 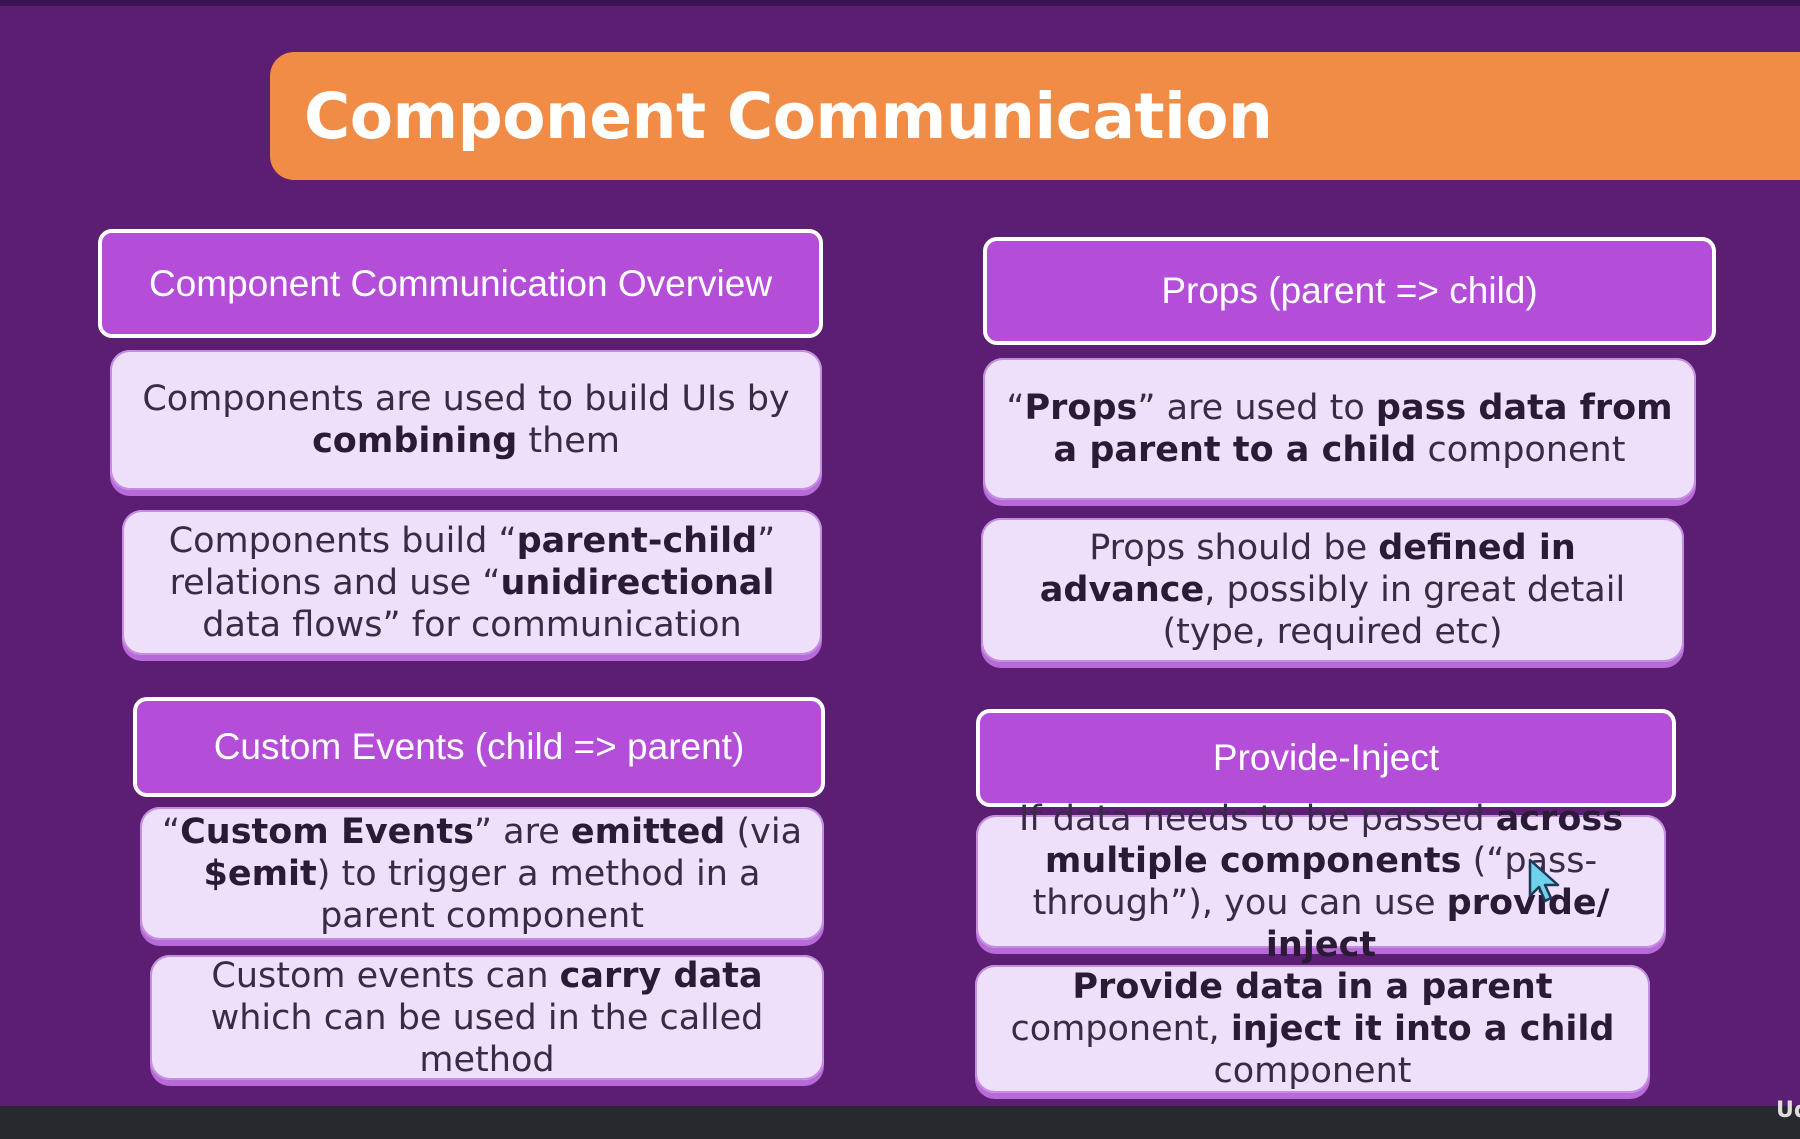 What do you see at coordinates (788, 116) in the screenshot?
I see `slide-title: Component Communication` at bounding box center [788, 116].